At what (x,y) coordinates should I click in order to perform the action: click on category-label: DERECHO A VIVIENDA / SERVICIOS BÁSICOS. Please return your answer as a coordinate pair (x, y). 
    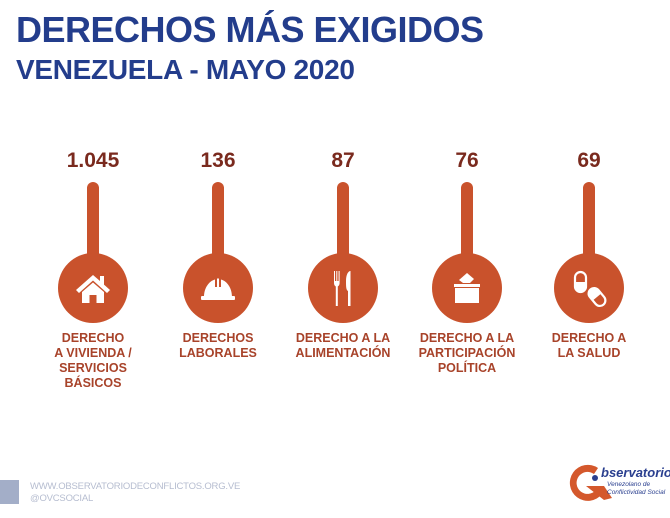
    Looking at the image, I should click on (93, 361).